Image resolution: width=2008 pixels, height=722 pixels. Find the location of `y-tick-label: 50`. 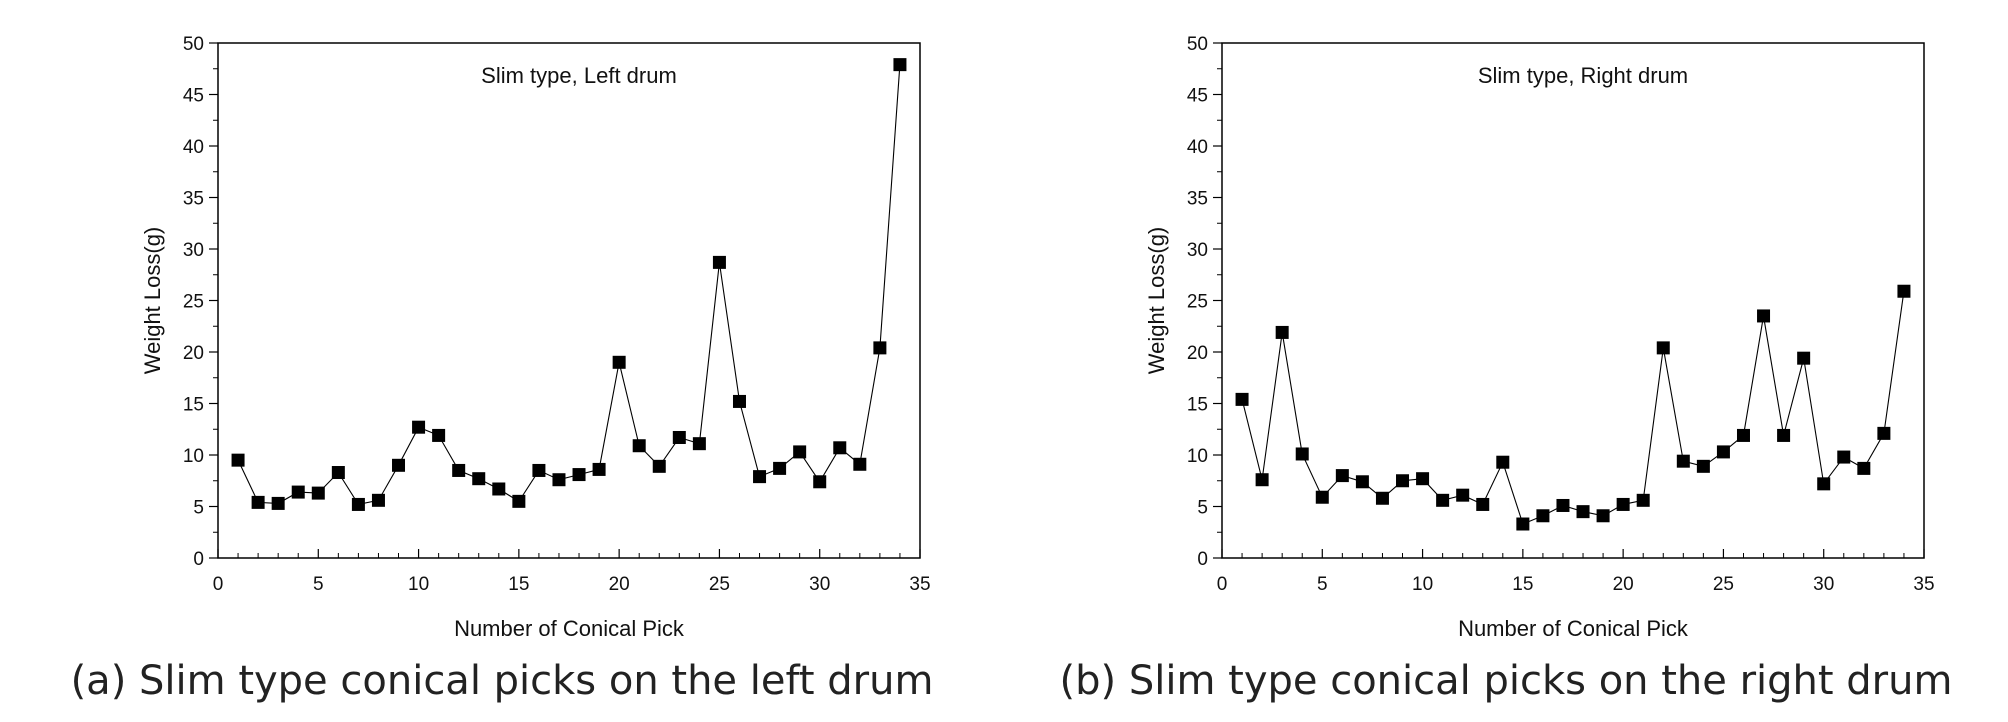

y-tick-label: 50 is located at coordinates (1197, 44).